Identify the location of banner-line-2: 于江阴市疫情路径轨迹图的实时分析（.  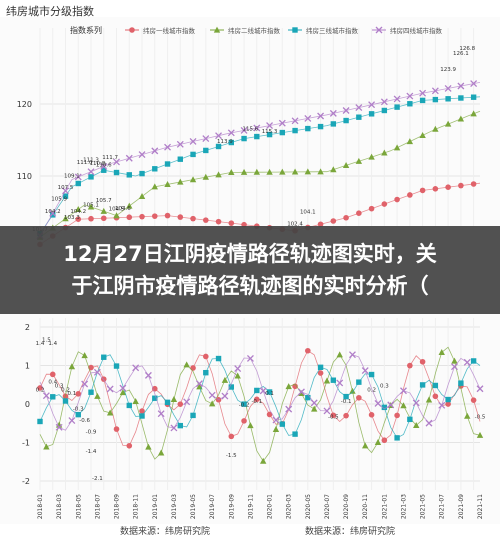
(250, 286).